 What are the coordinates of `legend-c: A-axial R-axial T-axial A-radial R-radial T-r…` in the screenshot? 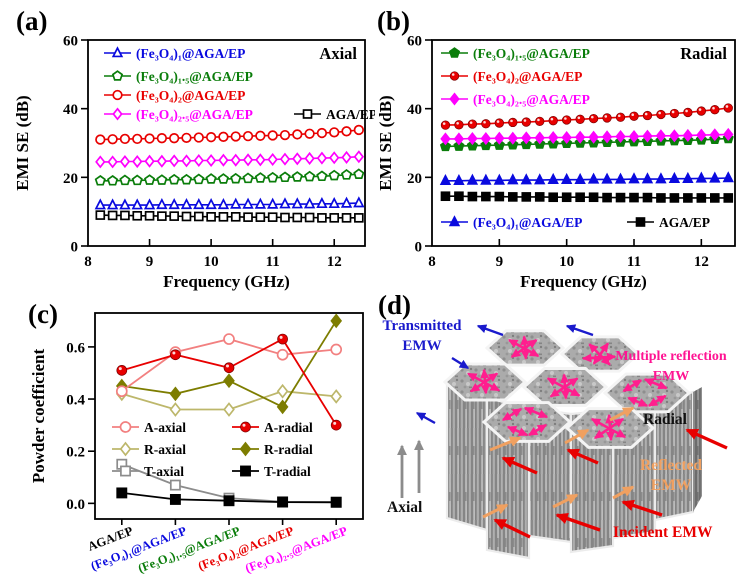 It's located at (212, 449).